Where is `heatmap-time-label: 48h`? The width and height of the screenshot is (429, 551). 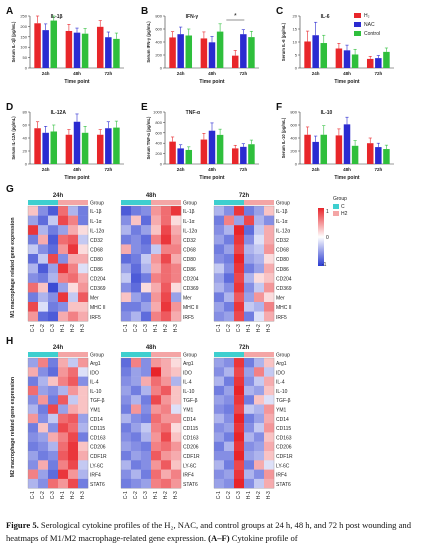 heatmap-time-label: 48h is located at coordinates (151, 196).